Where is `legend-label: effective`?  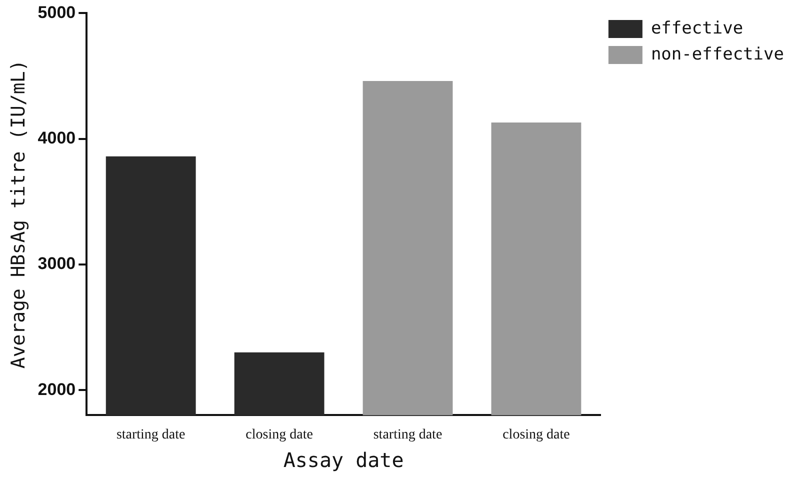 legend-label: effective is located at coordinates (697, 28).